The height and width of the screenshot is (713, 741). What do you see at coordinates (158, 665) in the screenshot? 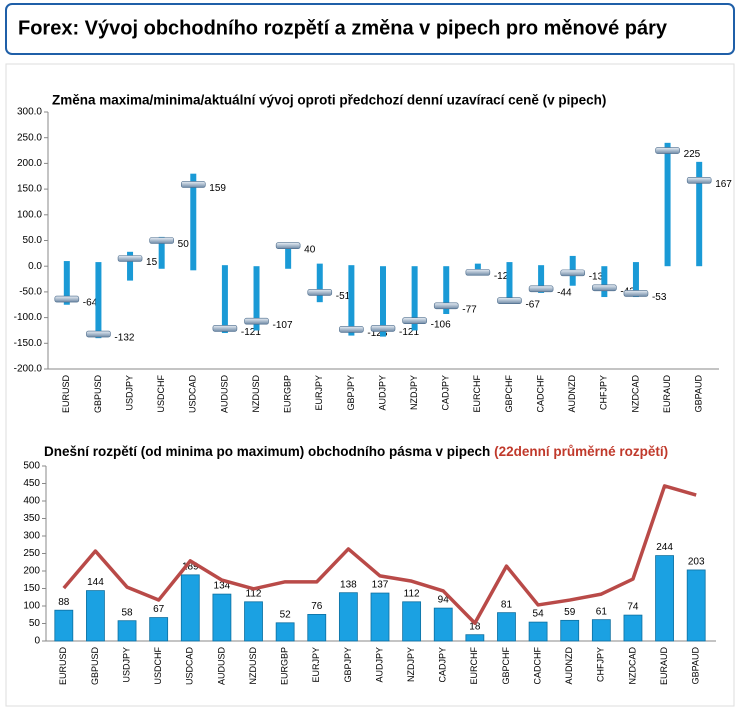
I see `x-tick-label: USDCHF` at bounding box center [158, 665].